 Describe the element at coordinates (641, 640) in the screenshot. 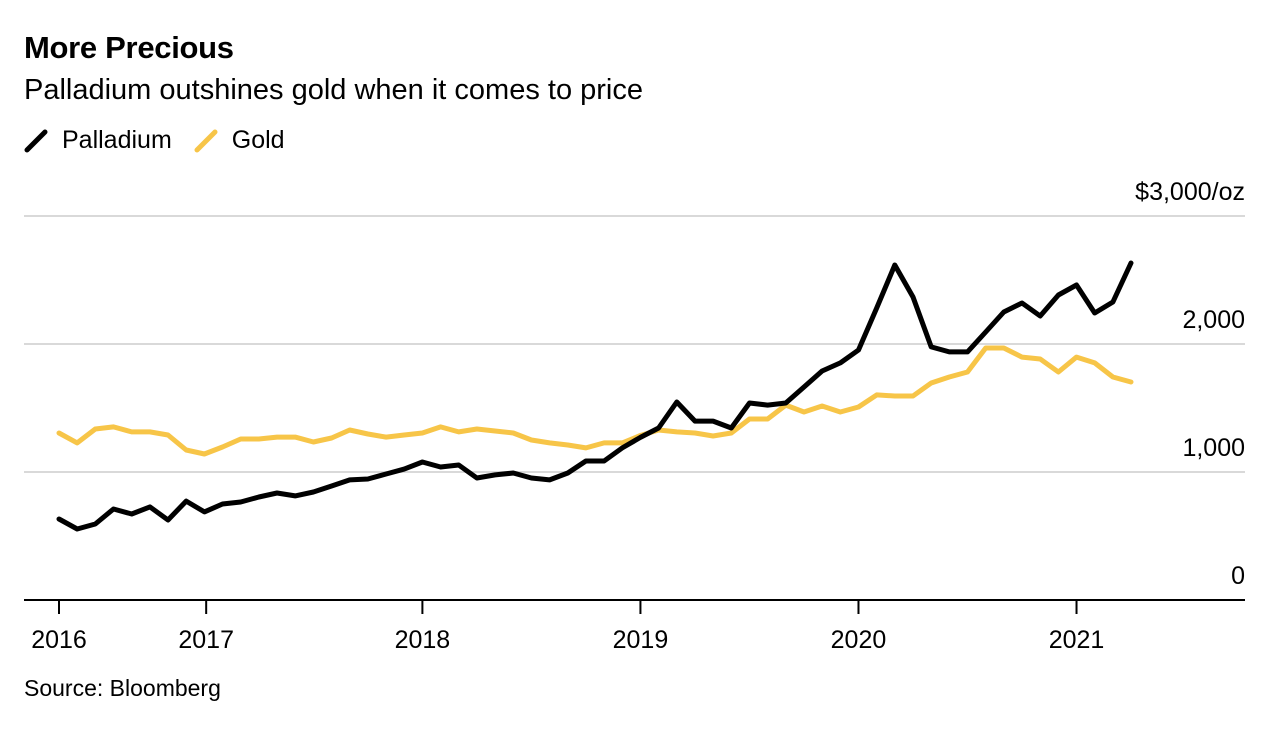

I see `x-tick-label: 2019` at that location.